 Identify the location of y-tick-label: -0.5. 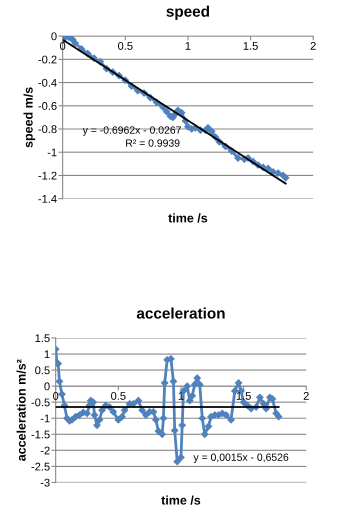
(40, 402).